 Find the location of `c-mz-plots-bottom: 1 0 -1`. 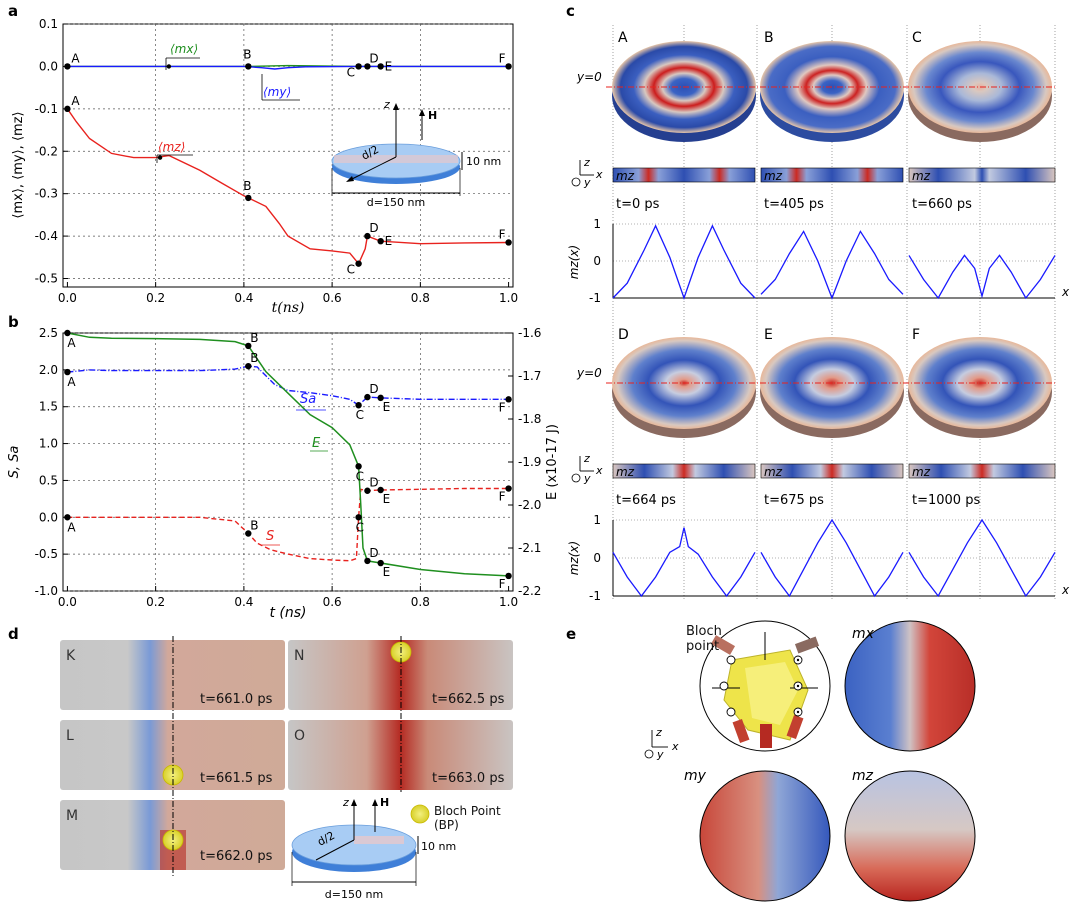

c-mz-plots-bottom: 1 0 -1 is located at coordinates (822, 558).